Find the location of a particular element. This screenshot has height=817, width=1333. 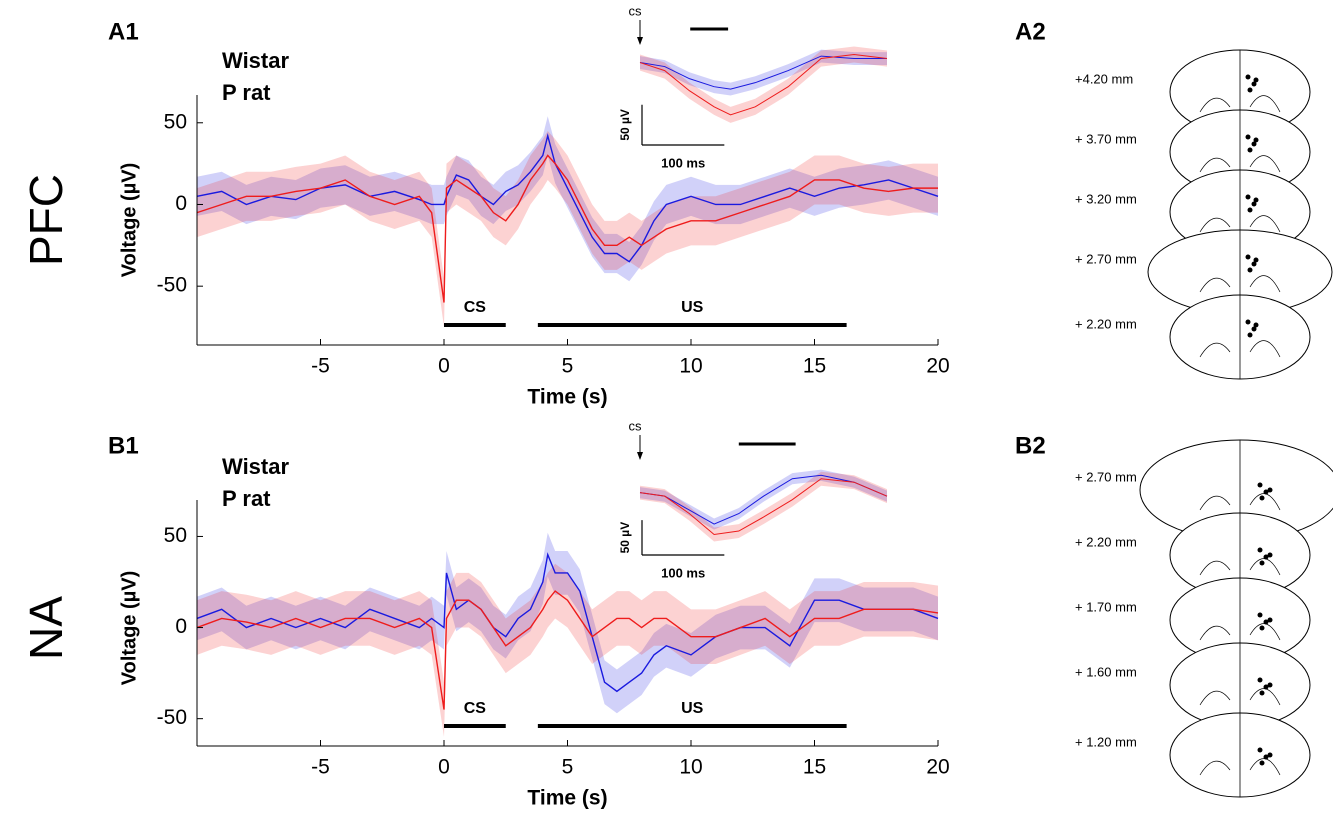

scale-bar-x-label: 100 ms is located at coordinates (683, 162).